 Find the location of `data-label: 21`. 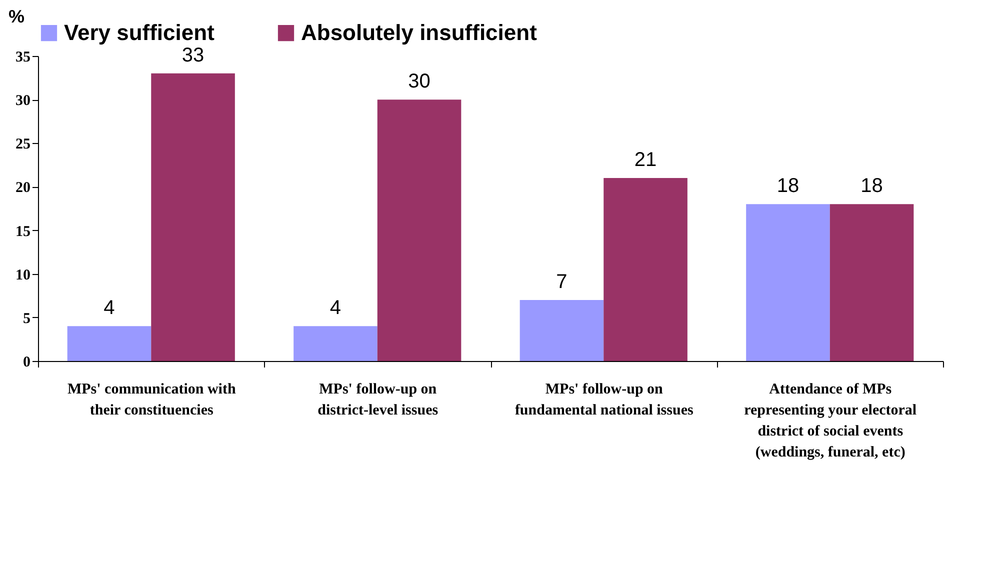

data-label: 21 is located at coordinates (645, 160).